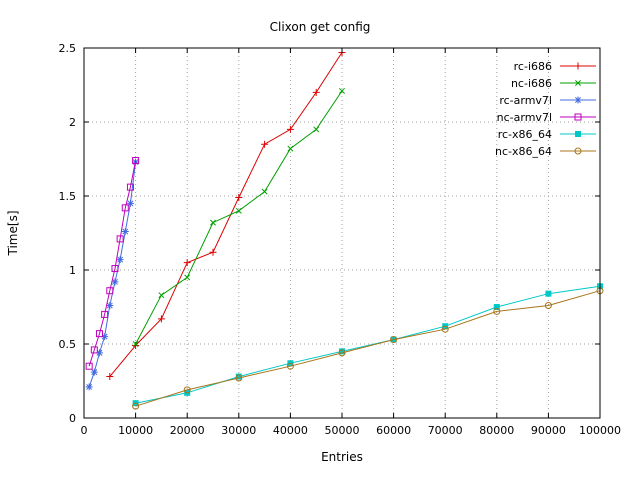 This screenshot has height=480, width=640. Describe the element at coordinates (84, 430) in the screenshot. I see `x-tick-label: 0` at that location.